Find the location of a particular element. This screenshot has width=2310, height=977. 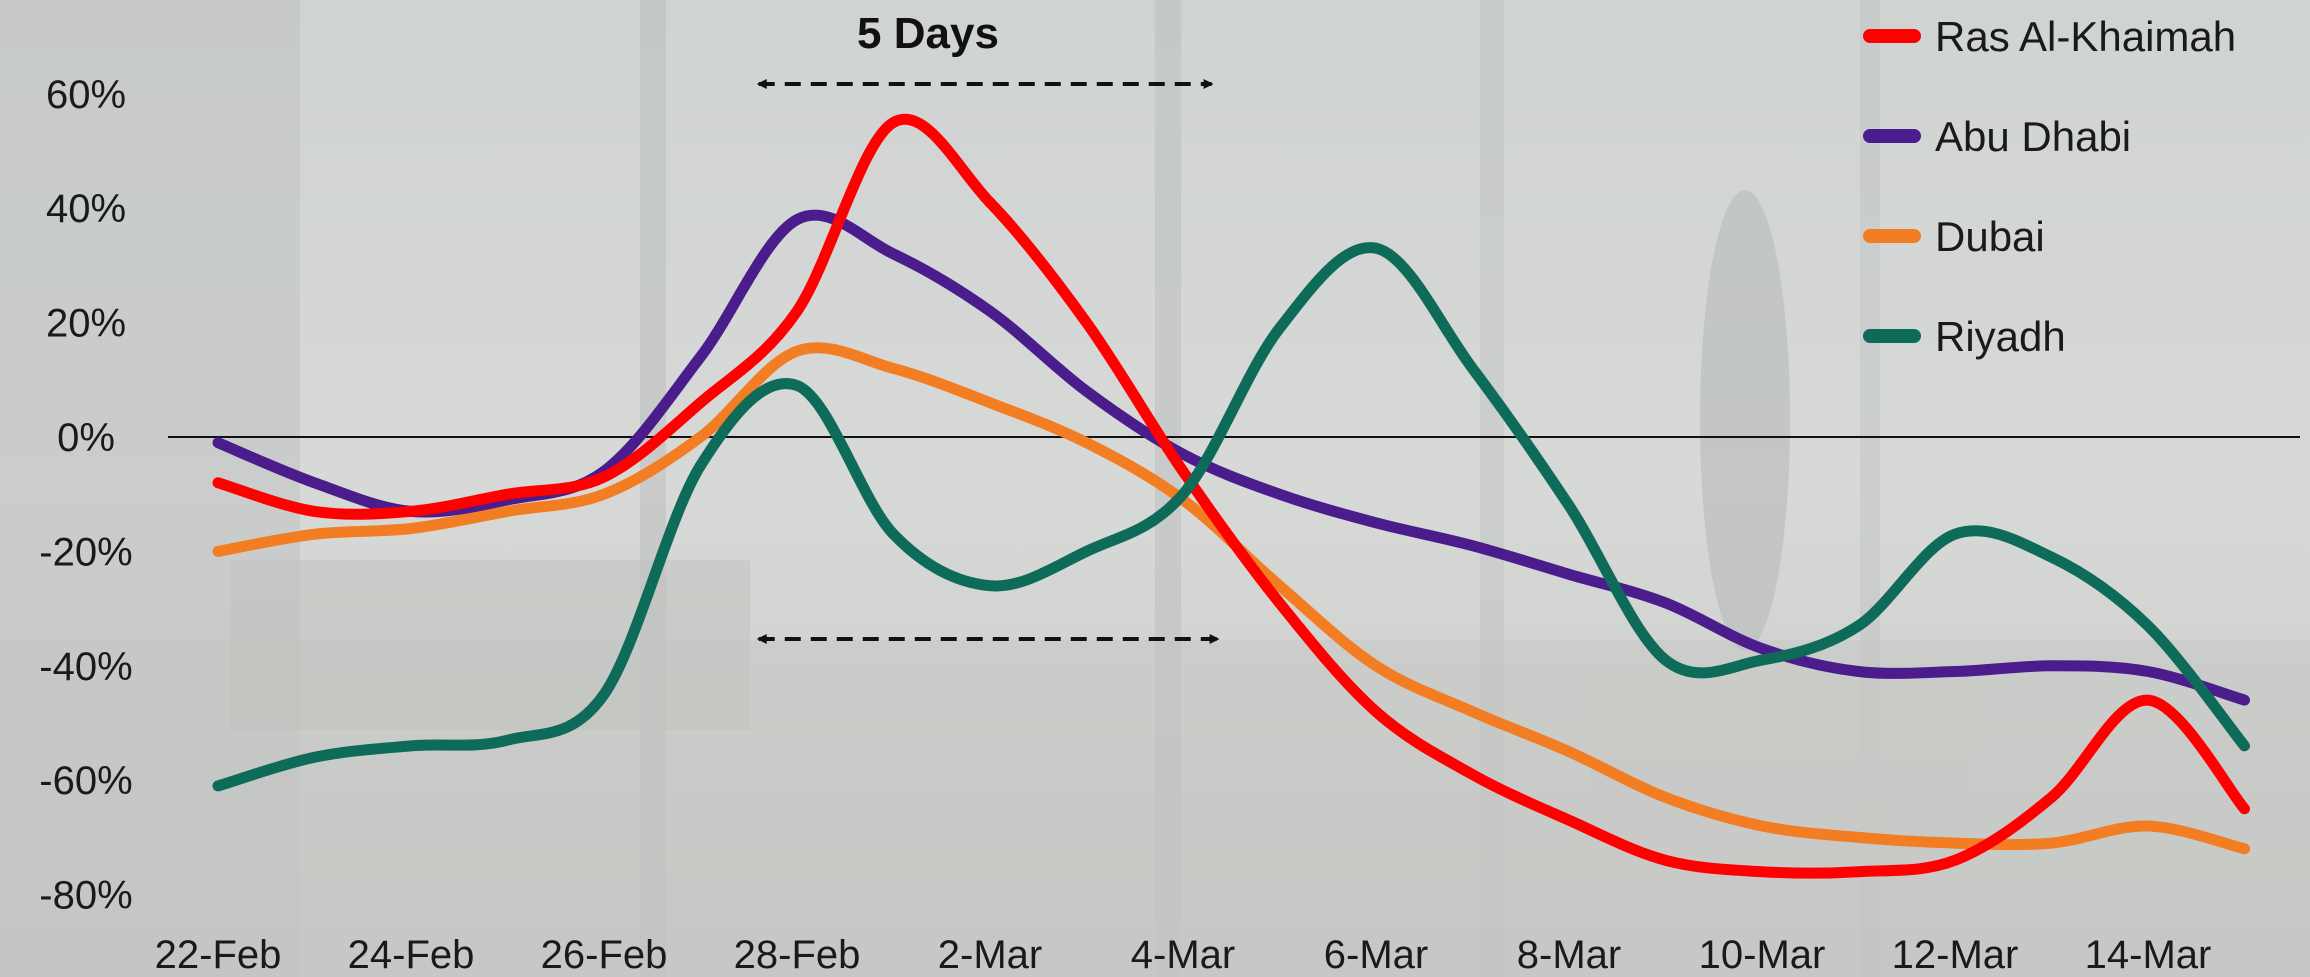

x-tick-label: 2-Mar is located at coordinates (990, 955).